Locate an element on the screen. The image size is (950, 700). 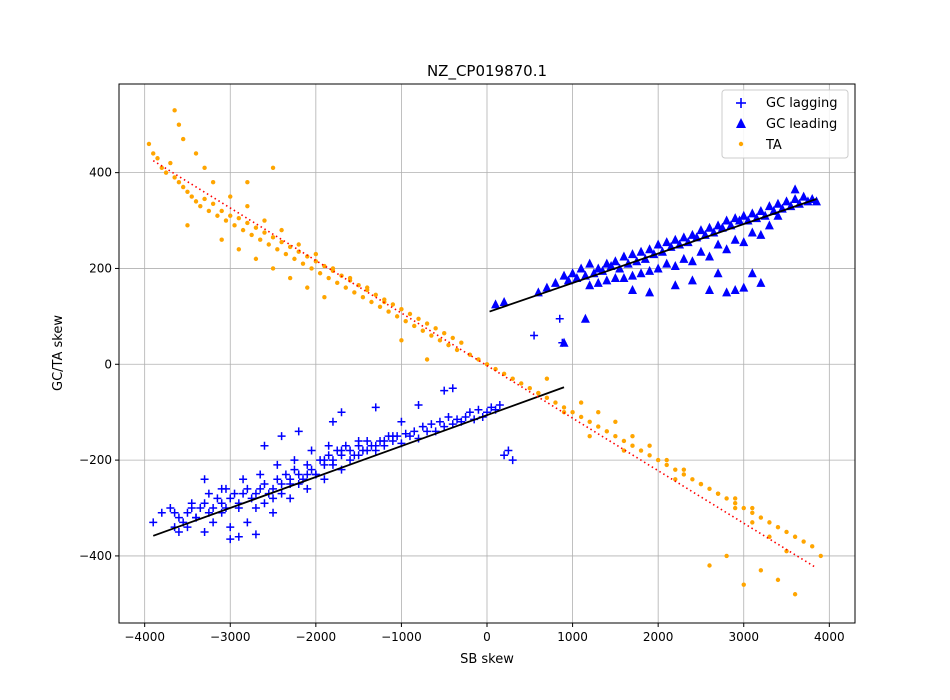
y-tick-label: 0 is located at coordinates (108, 364).